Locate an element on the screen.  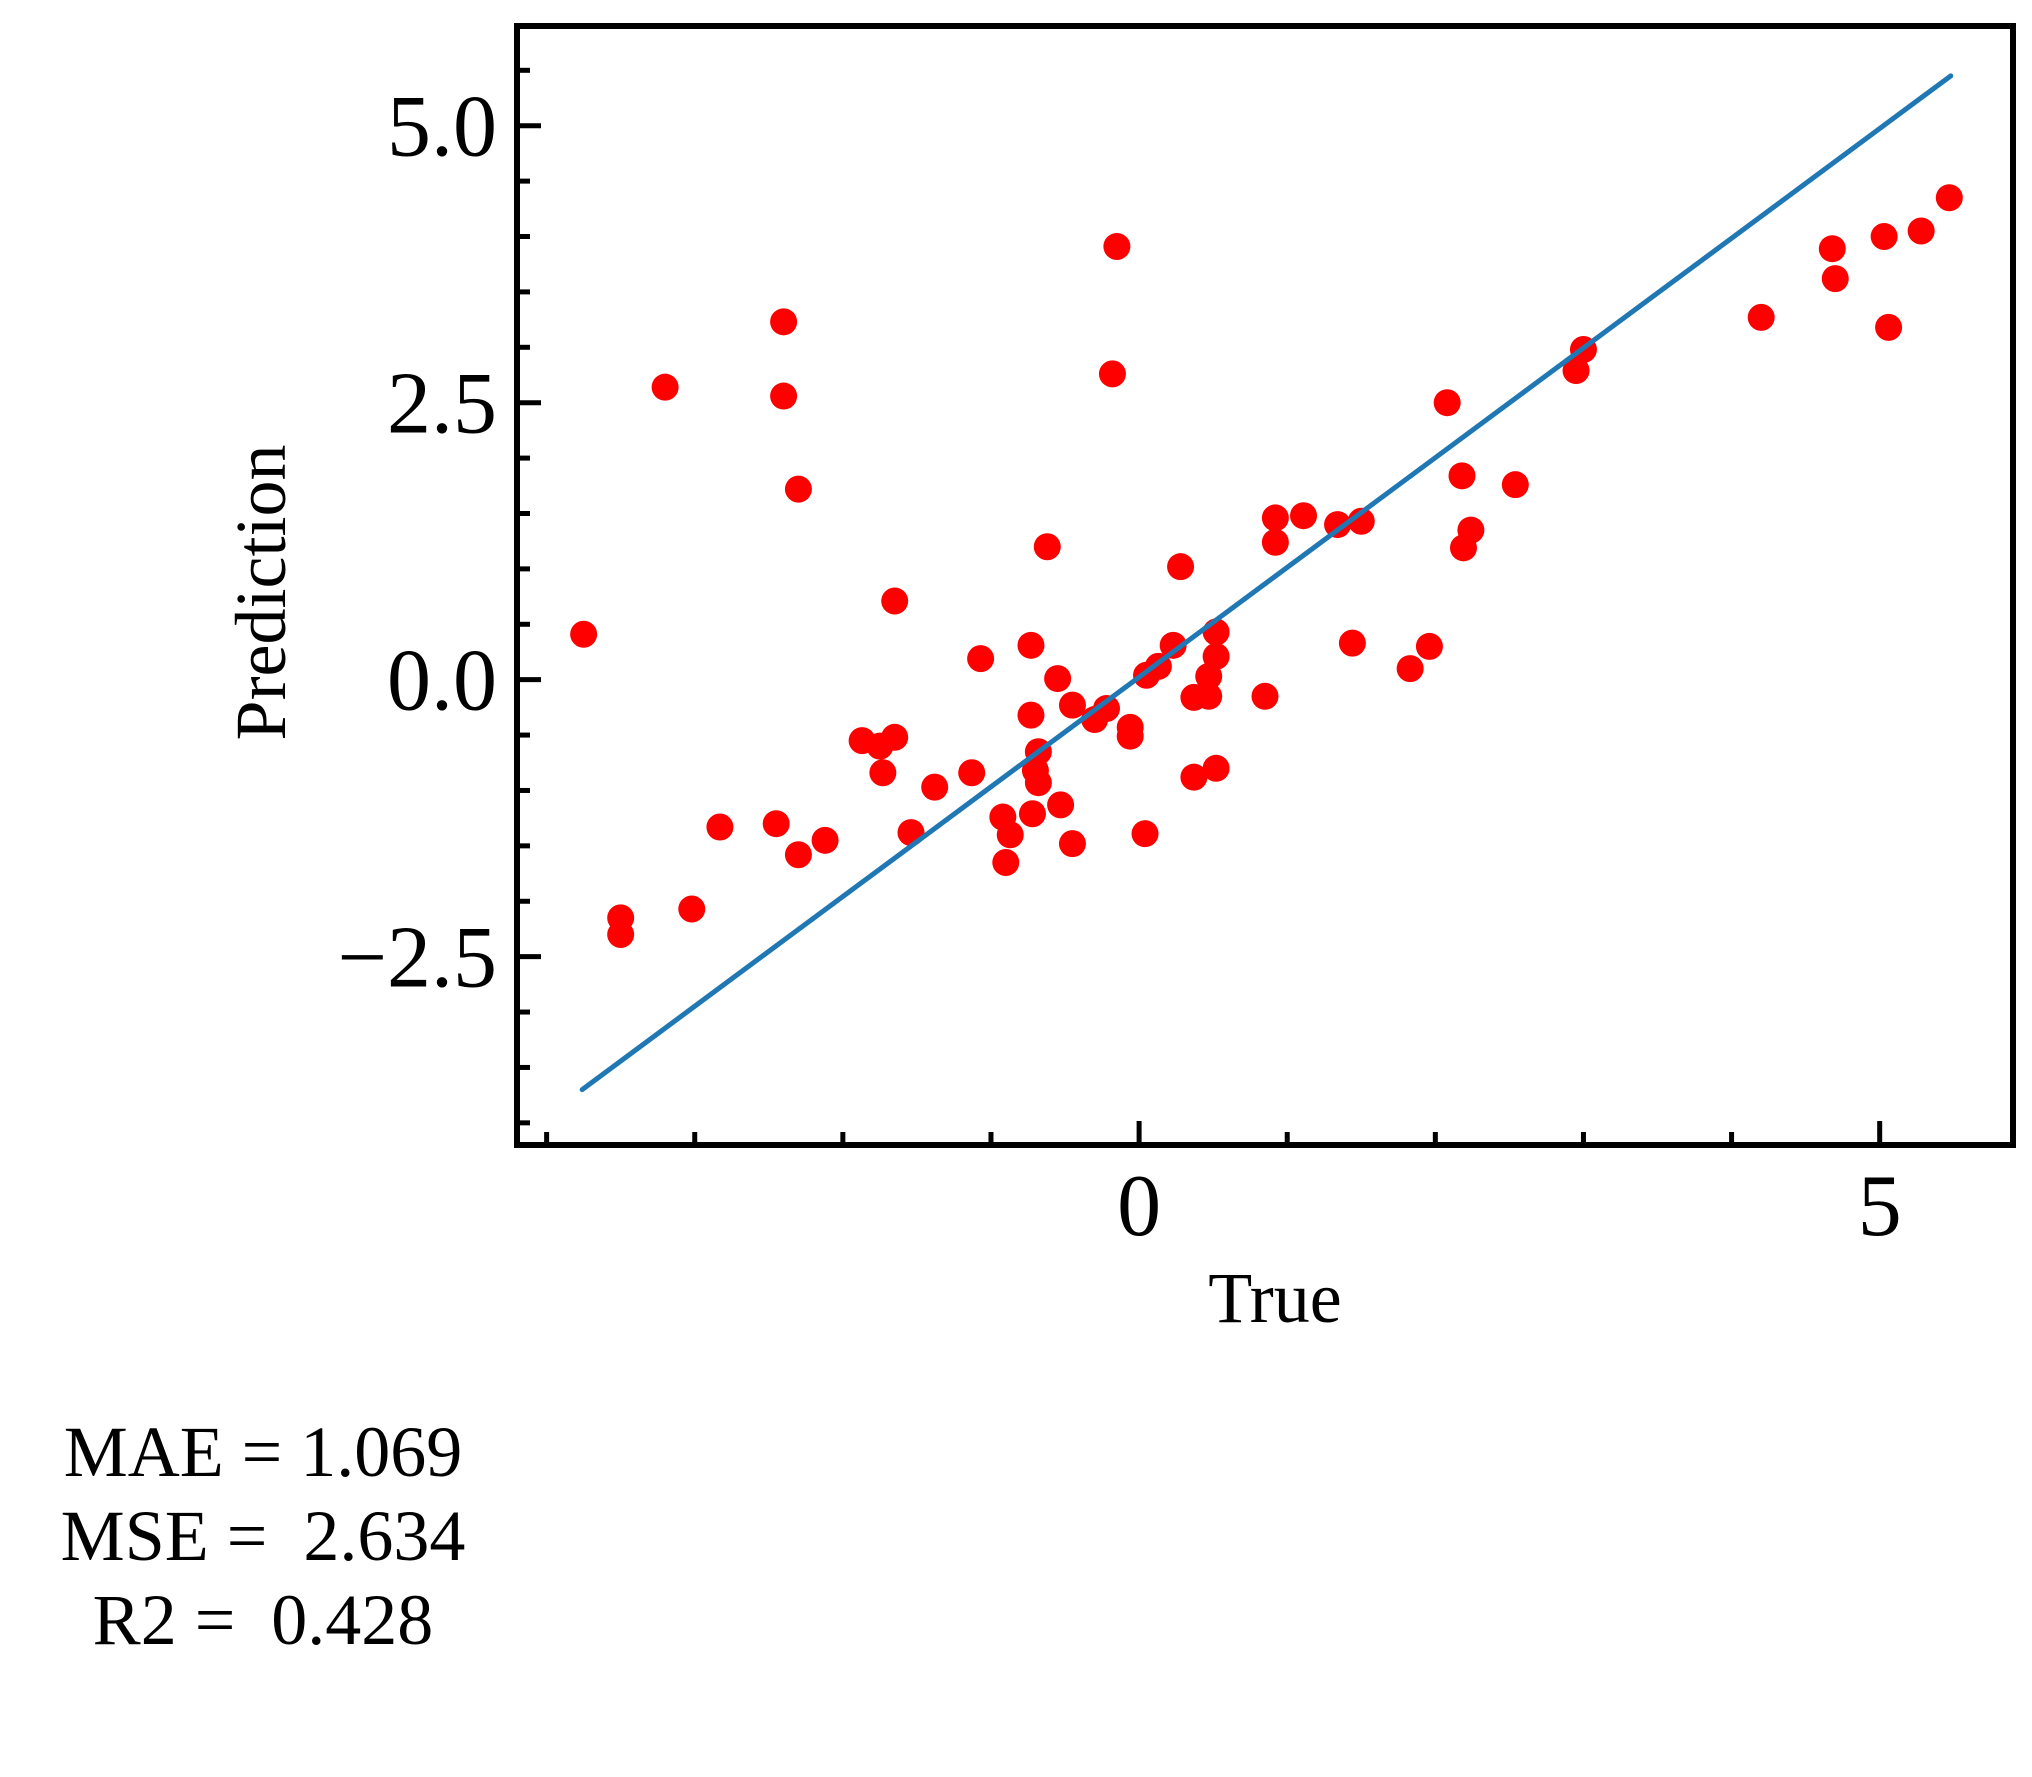
y-tick-label: −2.5 is located at coordinates (417, 958).